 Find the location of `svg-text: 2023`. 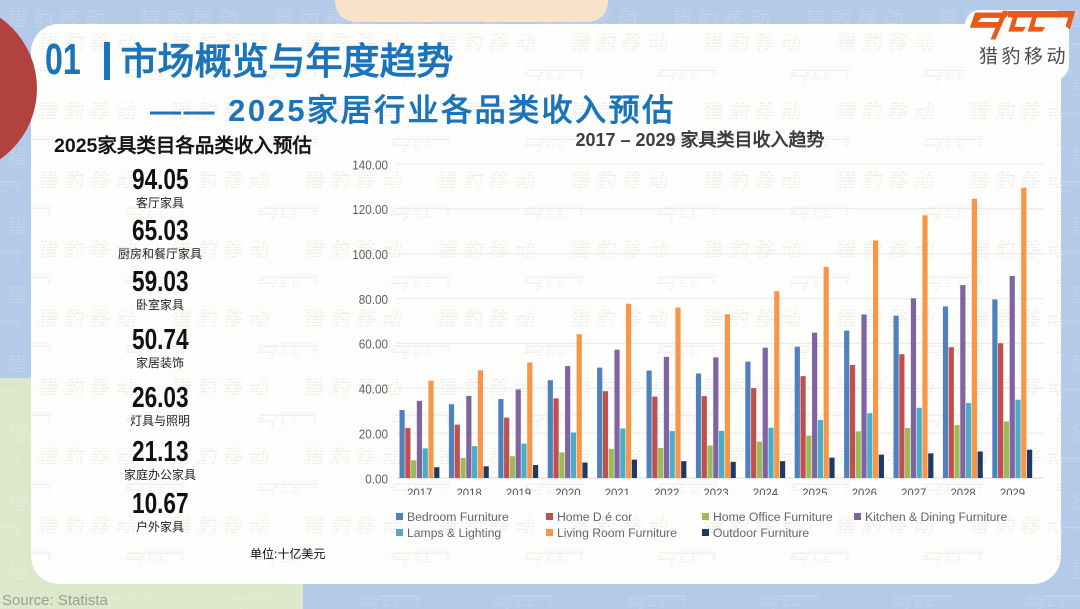

svg-text: 2023 is located at coordinates (717, 490).